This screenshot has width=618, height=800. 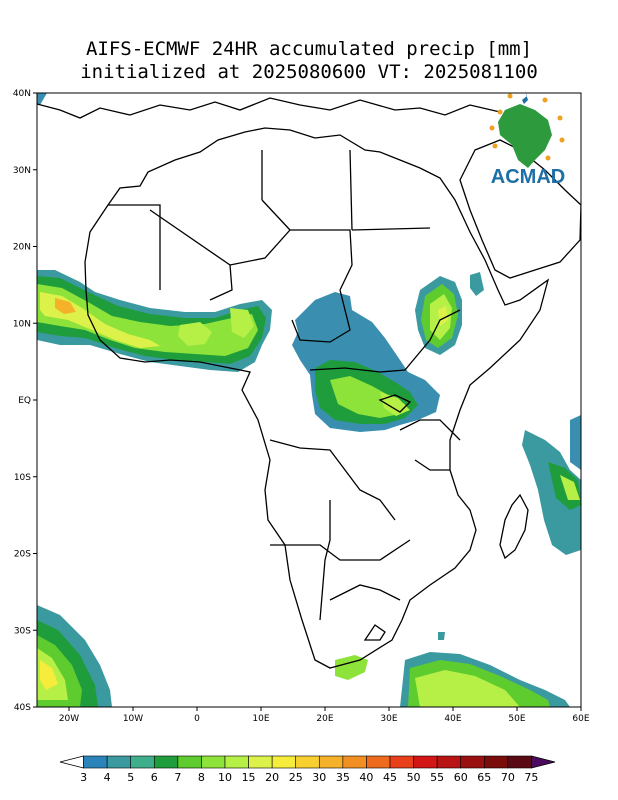 I want to click on lat-tick-label: 40S, so click(x=22, y=708).